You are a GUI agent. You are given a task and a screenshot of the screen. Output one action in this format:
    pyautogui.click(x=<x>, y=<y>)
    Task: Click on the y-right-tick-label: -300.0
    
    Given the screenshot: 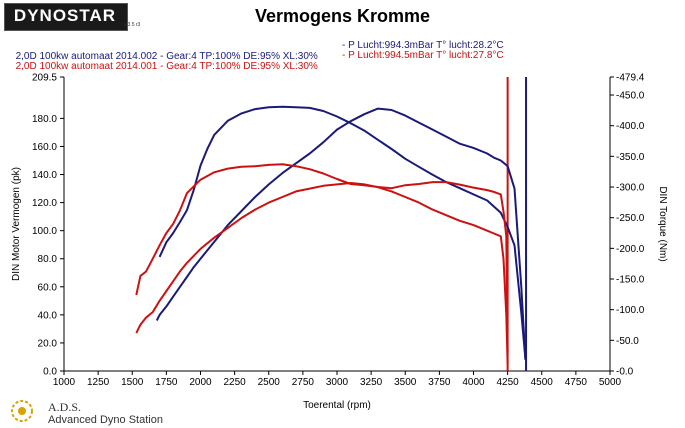 What is the action you would take?
    pyautogui.click(x=630, y=188)
    